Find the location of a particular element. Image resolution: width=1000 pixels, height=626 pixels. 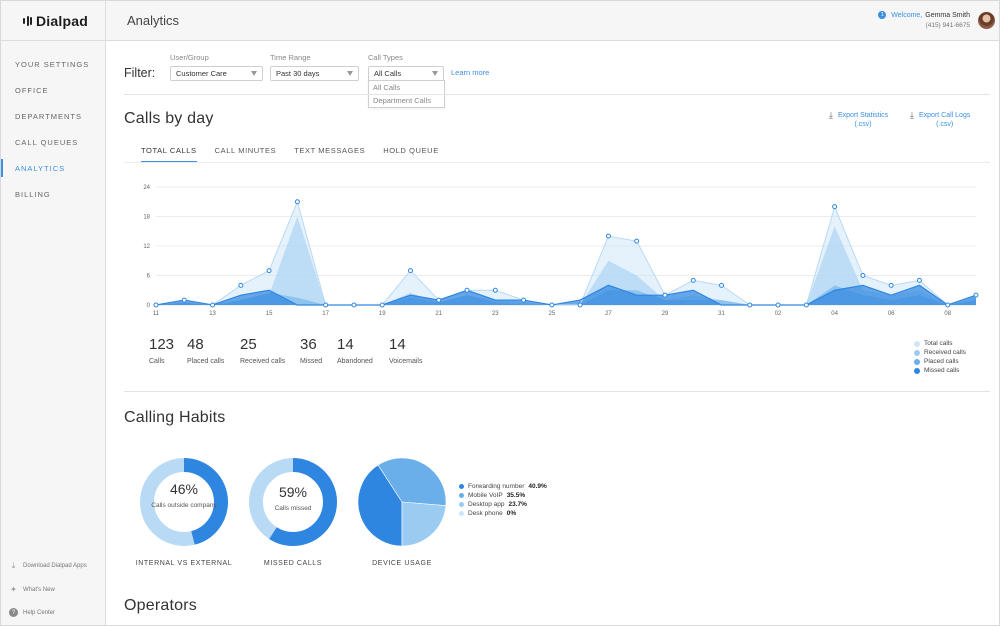

calls-by-day-title: Calls by day is located at coordinates (169, 118).